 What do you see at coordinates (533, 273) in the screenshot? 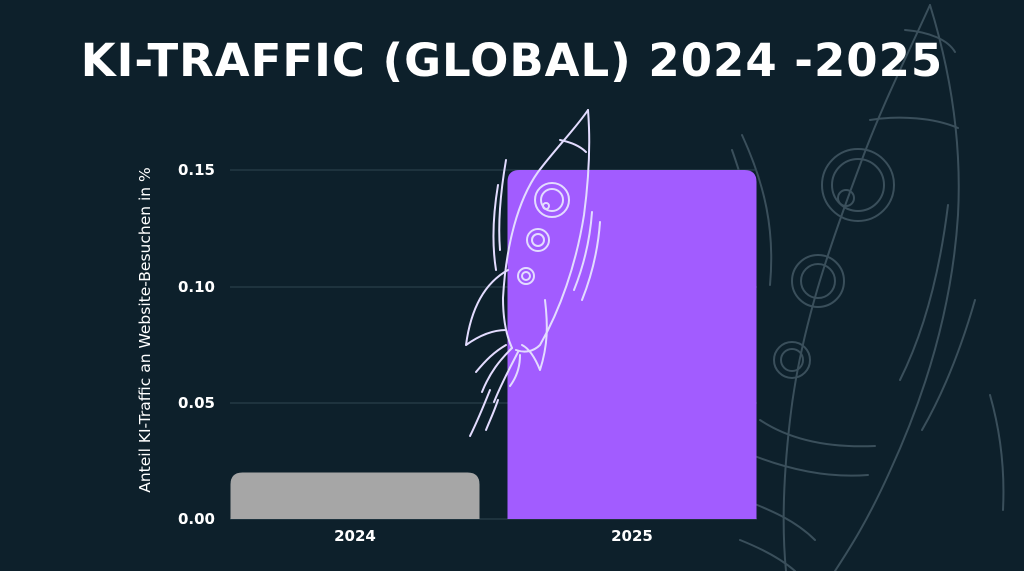
I see `rocket-icon` at bounding box center [533, 273].